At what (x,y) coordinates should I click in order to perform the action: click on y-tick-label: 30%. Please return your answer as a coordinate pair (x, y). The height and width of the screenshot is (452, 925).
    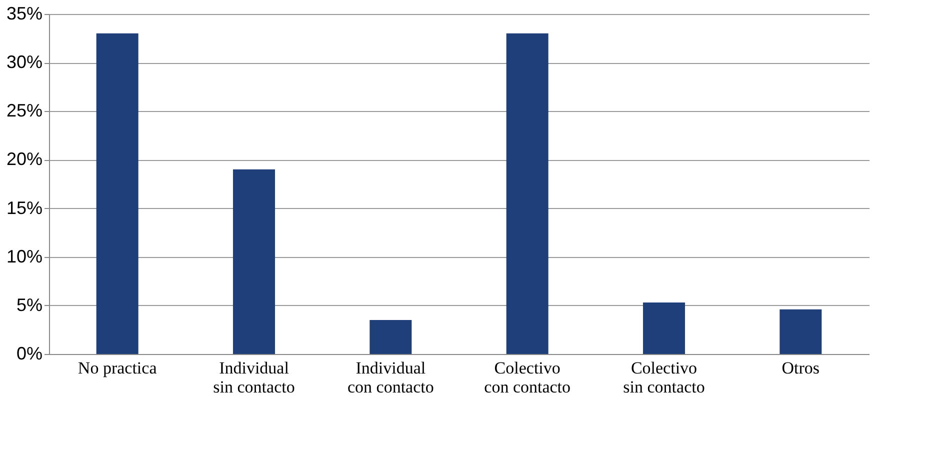
    Looking at the image, I should click on (24, 62).